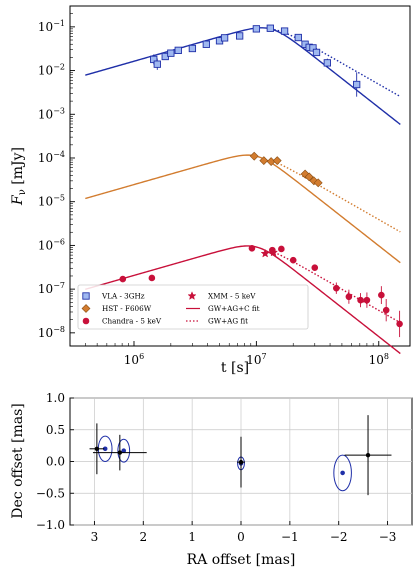  What do you see at coordinates (18, 460) in the screenshot?
I see `y-axis-label: Dec offset [mas]` at bounding box center [18, 460].